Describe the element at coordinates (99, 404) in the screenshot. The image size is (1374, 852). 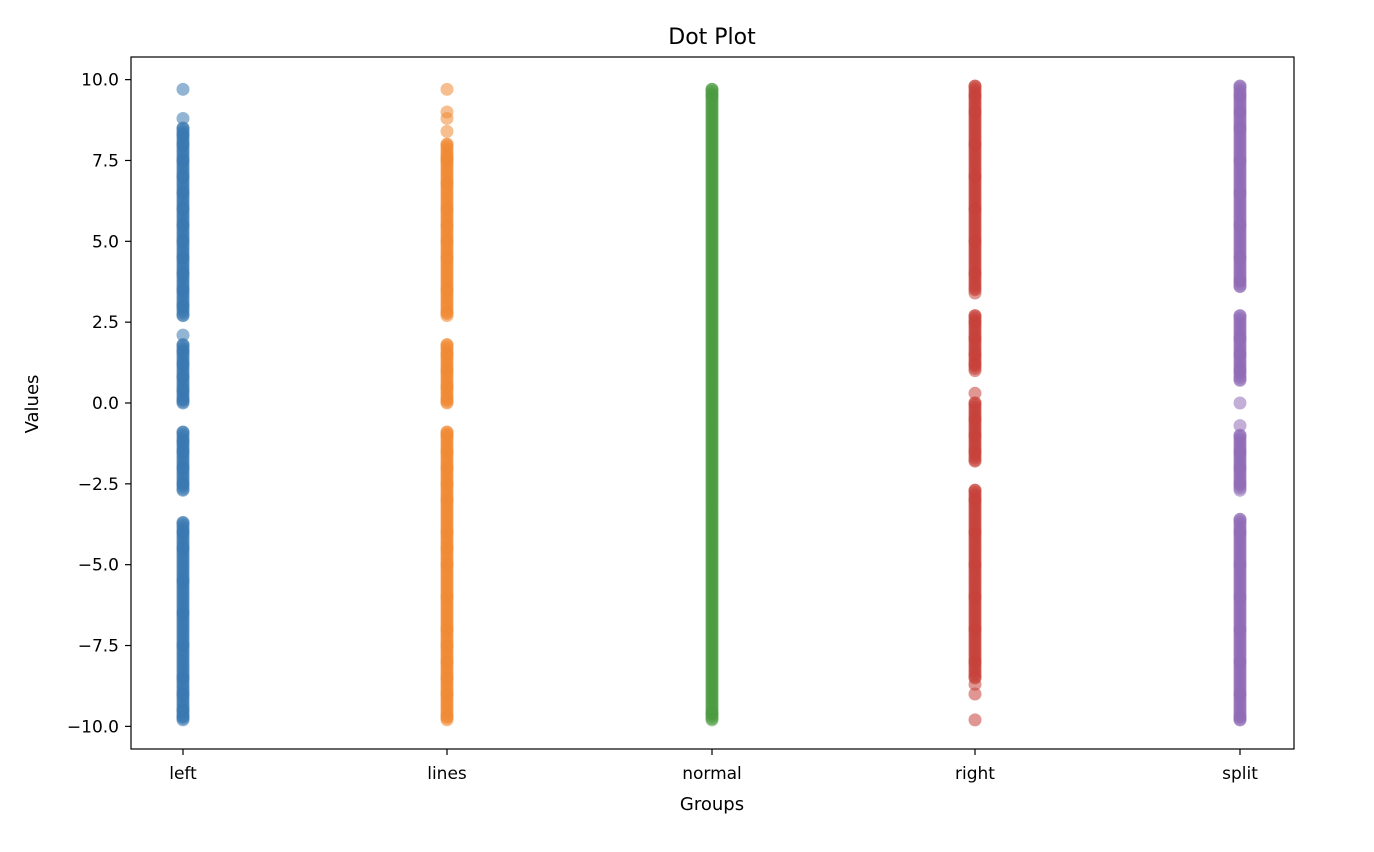
I see `y-axis-ticks: 10.0 7.5 5.0 2.5 0.0 −2.5 −5.0 −7.5 −10.0` at that location.